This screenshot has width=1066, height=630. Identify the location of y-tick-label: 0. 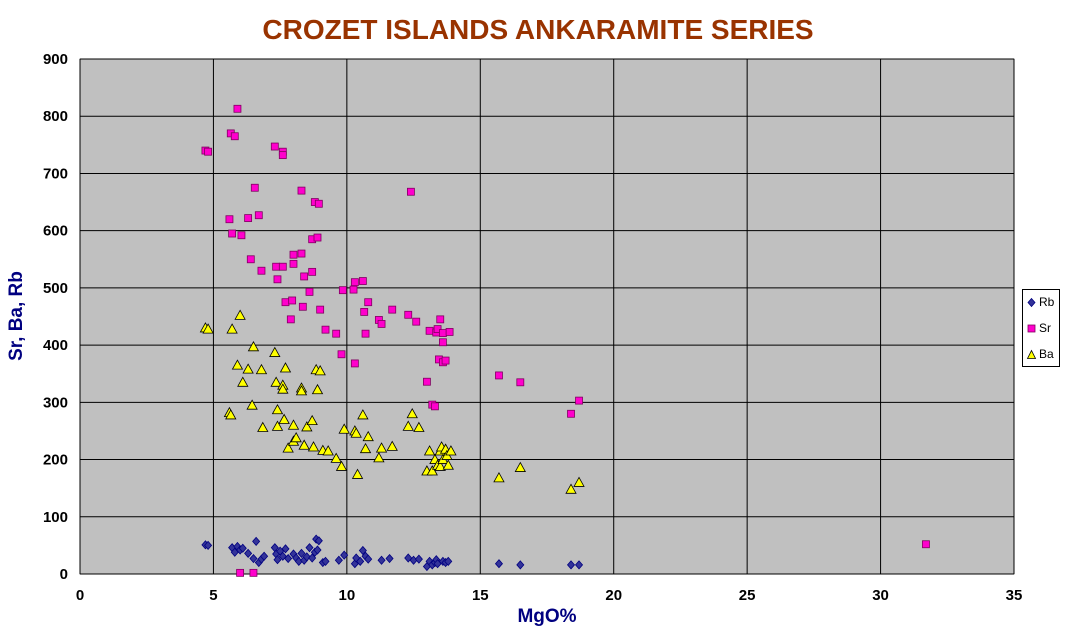
(64, 574).